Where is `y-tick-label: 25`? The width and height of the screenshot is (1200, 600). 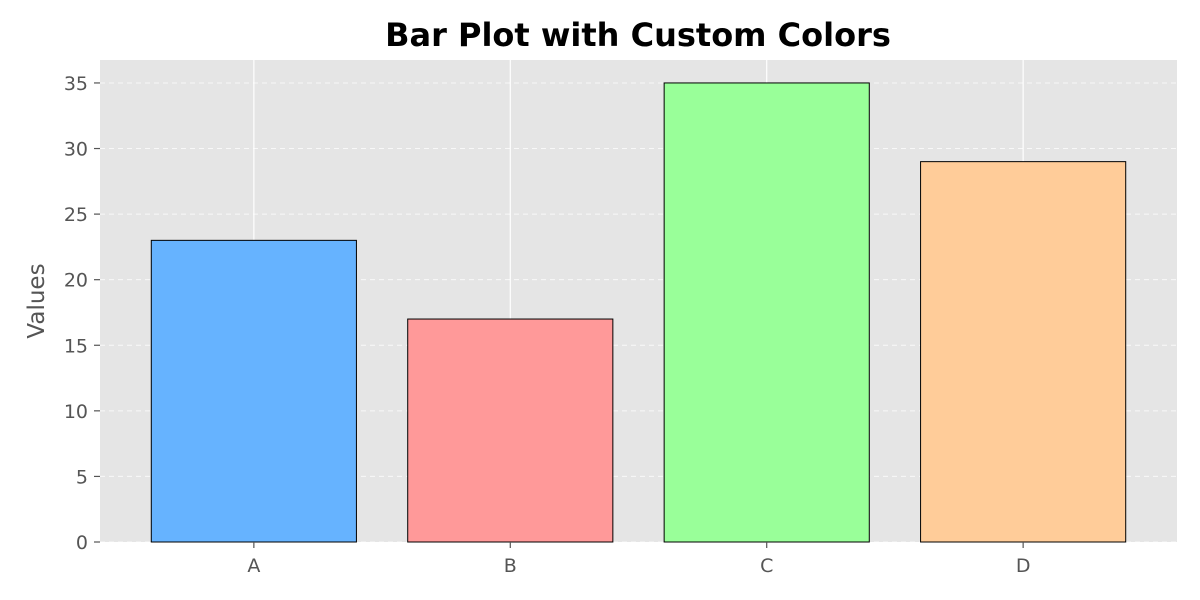
y-tick-label: 25 is located at coordinates (76, 215).